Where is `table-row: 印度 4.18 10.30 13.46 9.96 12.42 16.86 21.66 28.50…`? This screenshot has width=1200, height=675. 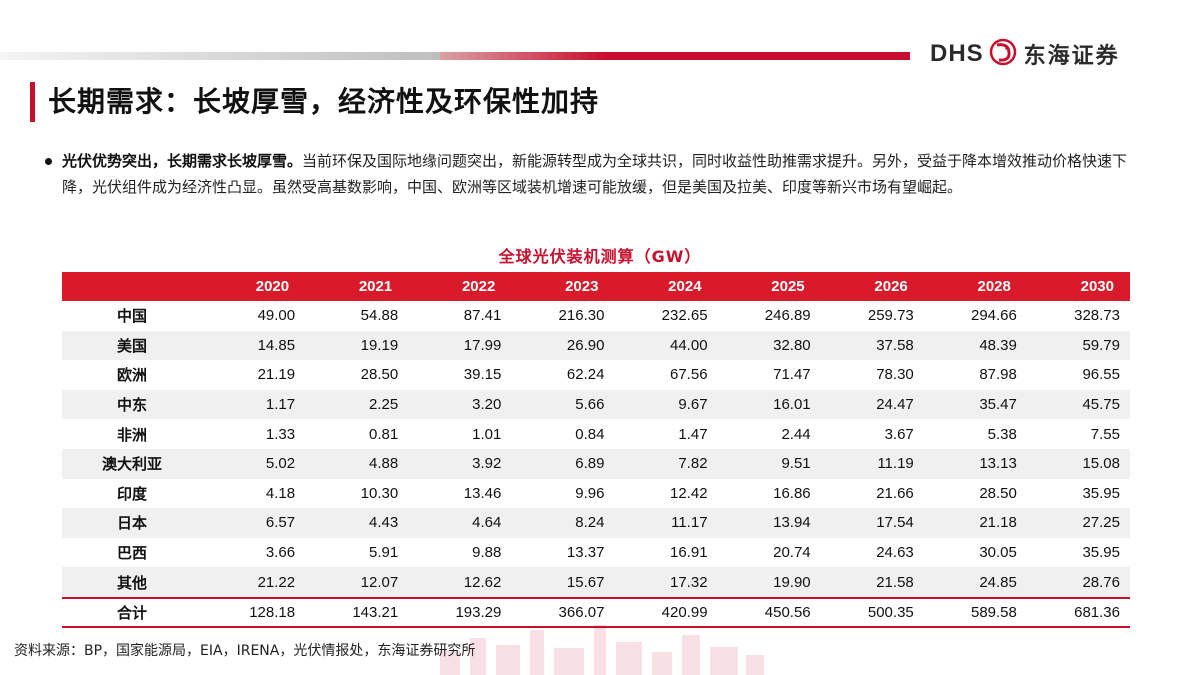 table-row: 印度 4.18 10.30 13.46 9.96 12.42 16.86 21.66 28.50… is located at coordinates (596, 493).